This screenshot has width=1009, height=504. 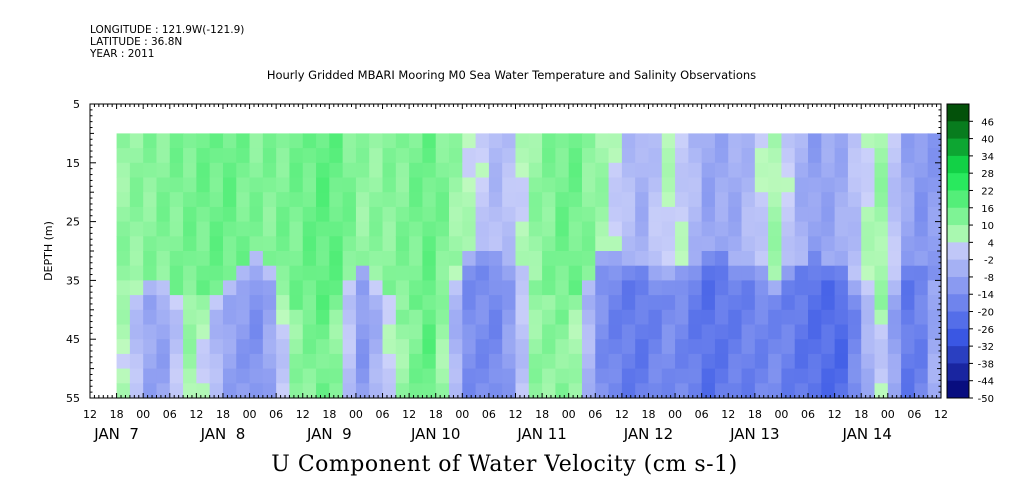 What do you see at coordinates (987, 157) in the screenshot?
I see `colorbar-label: 34` at bounding box center [987, 157].